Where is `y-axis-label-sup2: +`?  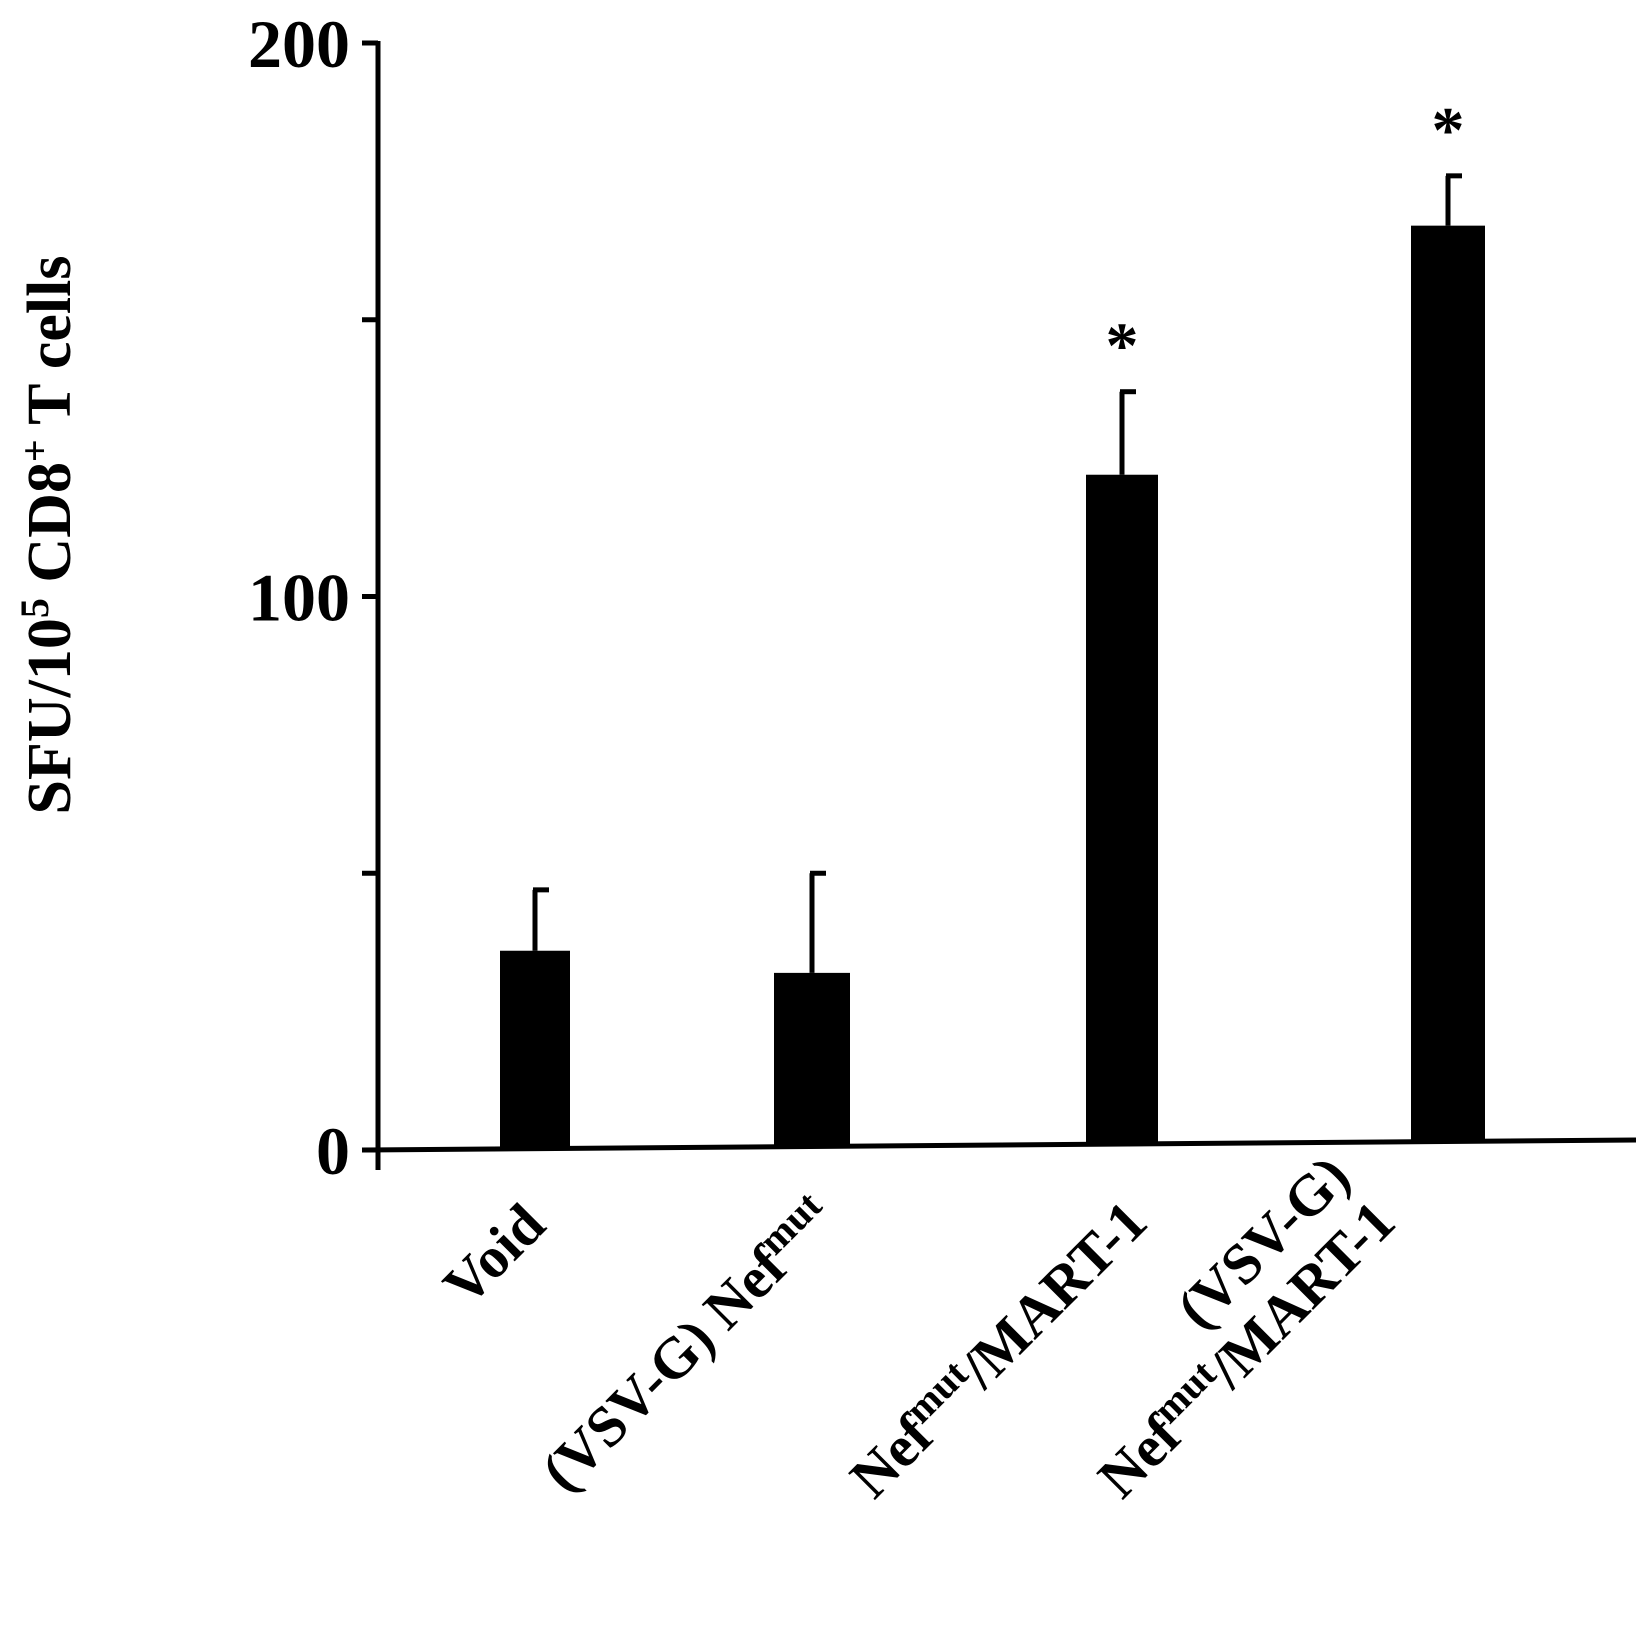
y-axis-label-sup2: + is located at coordinates (34, 450).